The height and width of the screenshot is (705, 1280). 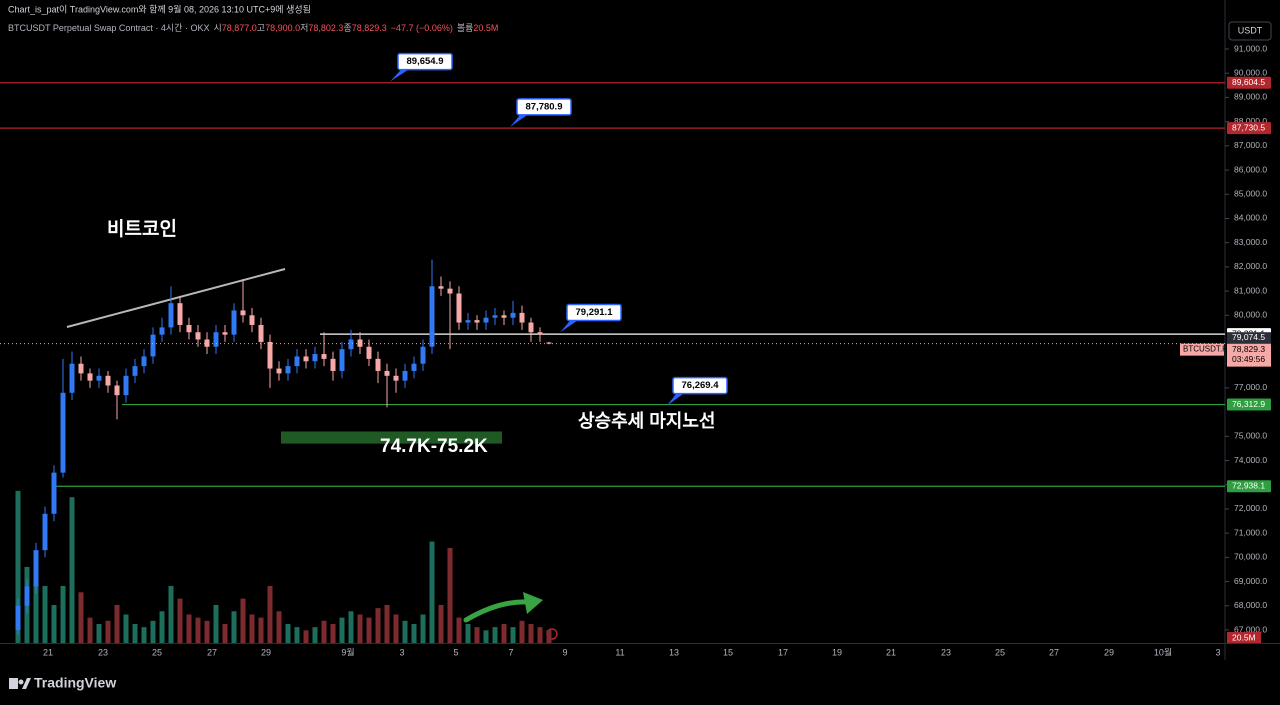 I want to click on brand: TradingView, so click(x=75, y=683).